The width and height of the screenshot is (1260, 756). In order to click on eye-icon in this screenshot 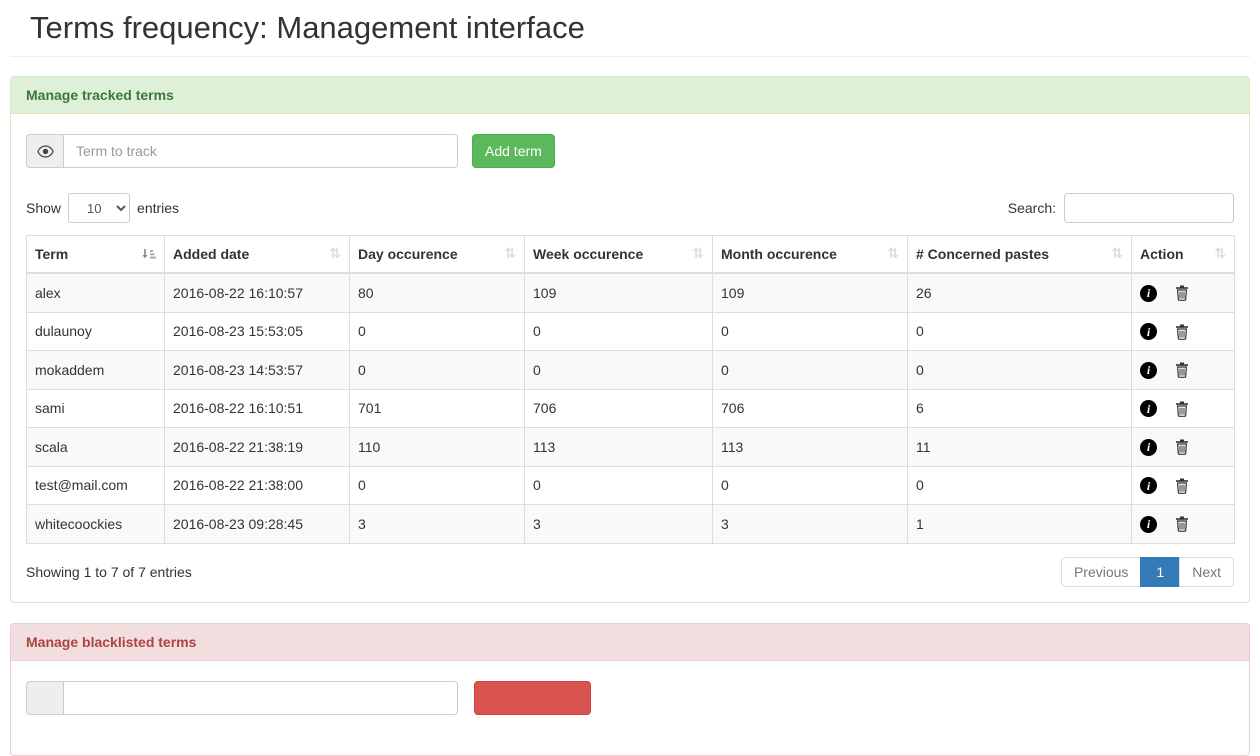, I will do `click(44, 151)`.